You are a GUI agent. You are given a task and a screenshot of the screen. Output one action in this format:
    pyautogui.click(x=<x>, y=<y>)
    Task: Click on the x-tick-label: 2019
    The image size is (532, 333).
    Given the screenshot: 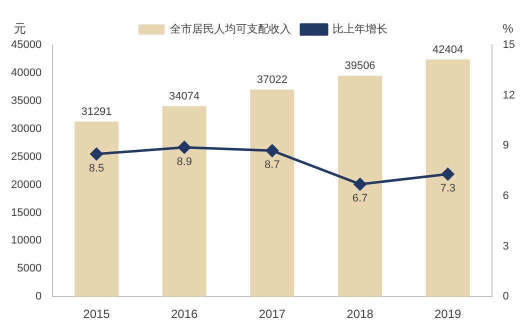 What is the action you would take?
    pyautogui.click(x=448, y=314)
    